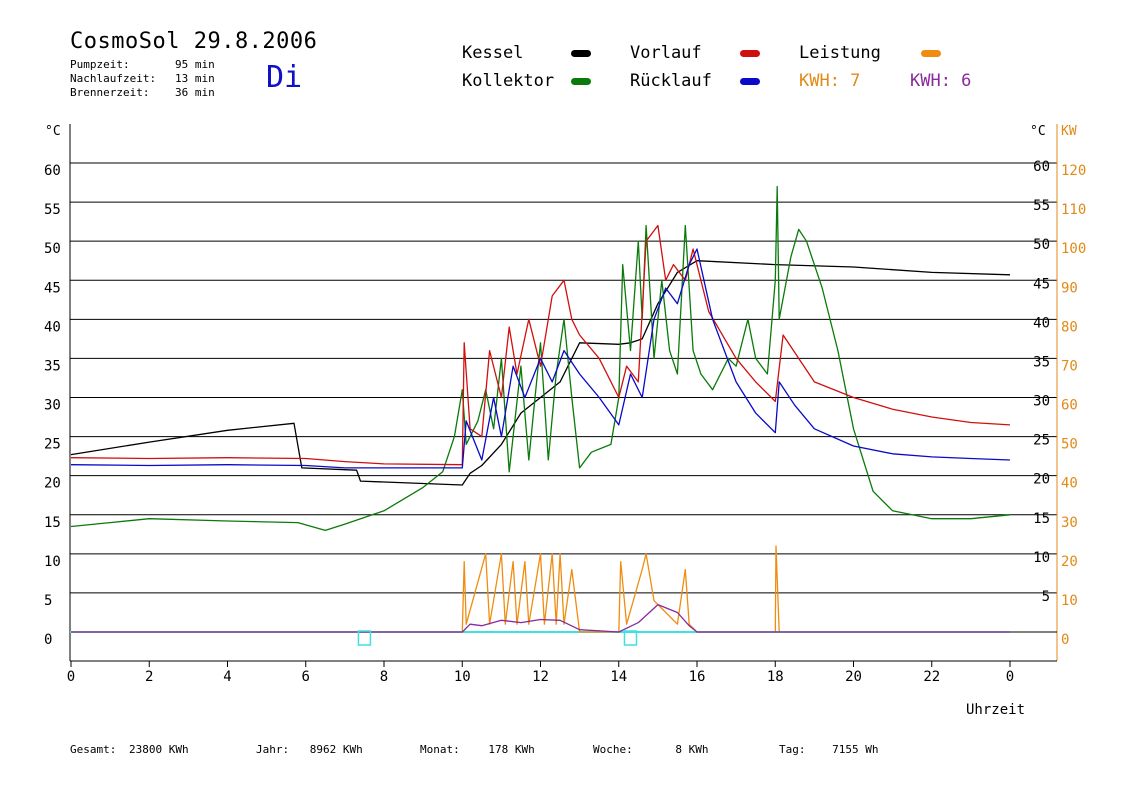  Describe the element at coordinates (1041, 519) in the screenshot. I see `y-tick-label-right-c: 15` at that location.